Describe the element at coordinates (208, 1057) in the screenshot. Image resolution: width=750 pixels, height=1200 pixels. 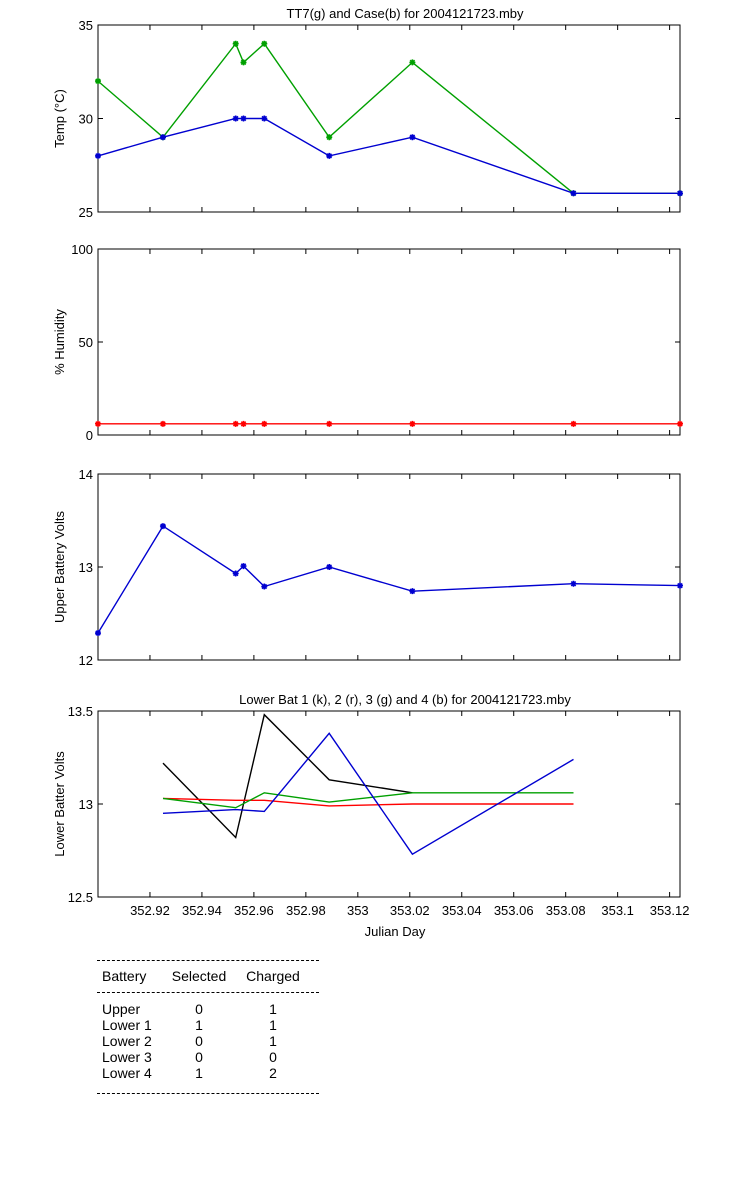
I see `table-row: Lower 3 0 0` at that location.